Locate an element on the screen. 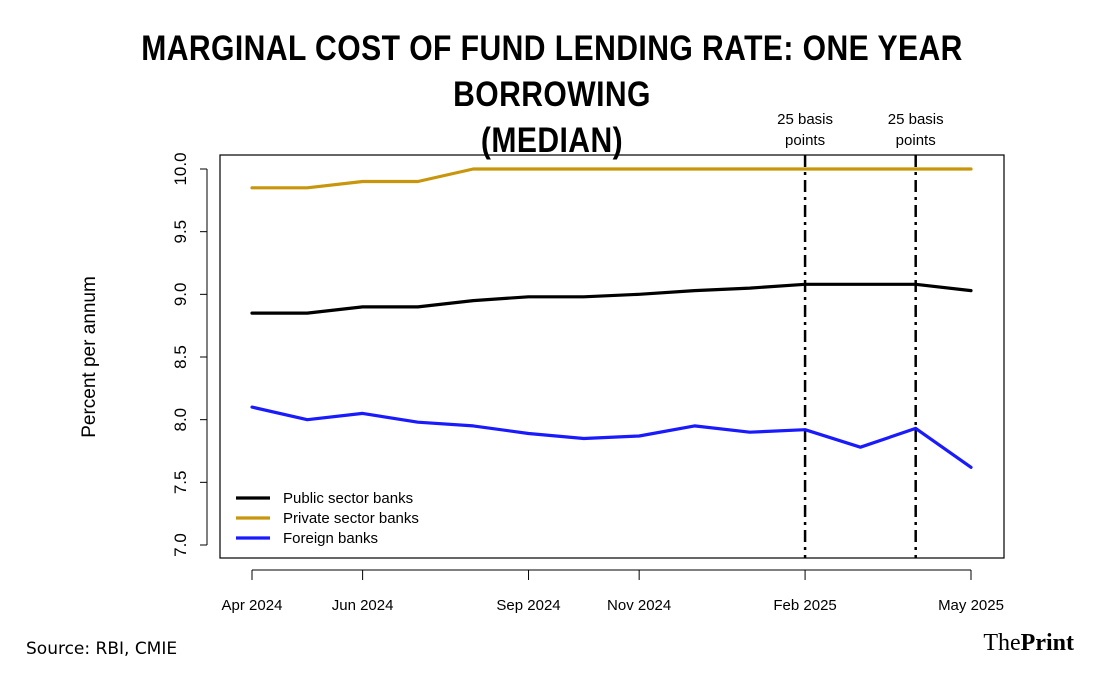  legend-label: Foreign banks is located at coordinates (330, 538).